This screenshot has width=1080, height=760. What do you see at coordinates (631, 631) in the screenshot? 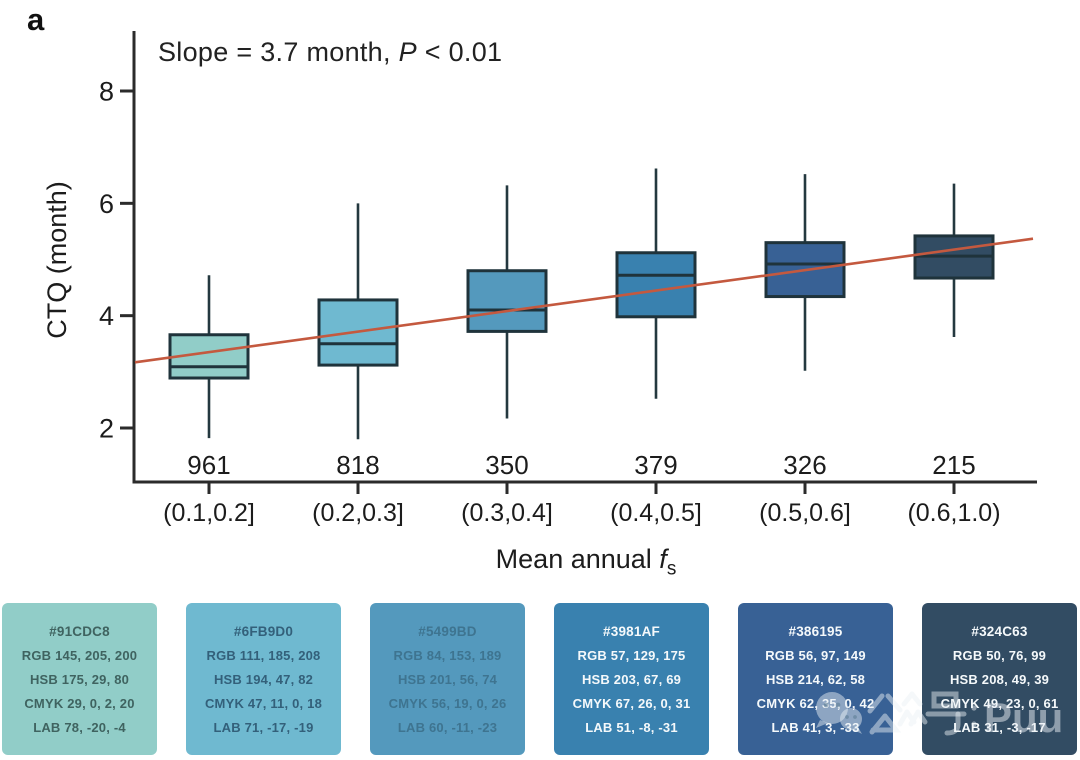
I see `hex-label: #3981AF` at bounding box center [631, 631].